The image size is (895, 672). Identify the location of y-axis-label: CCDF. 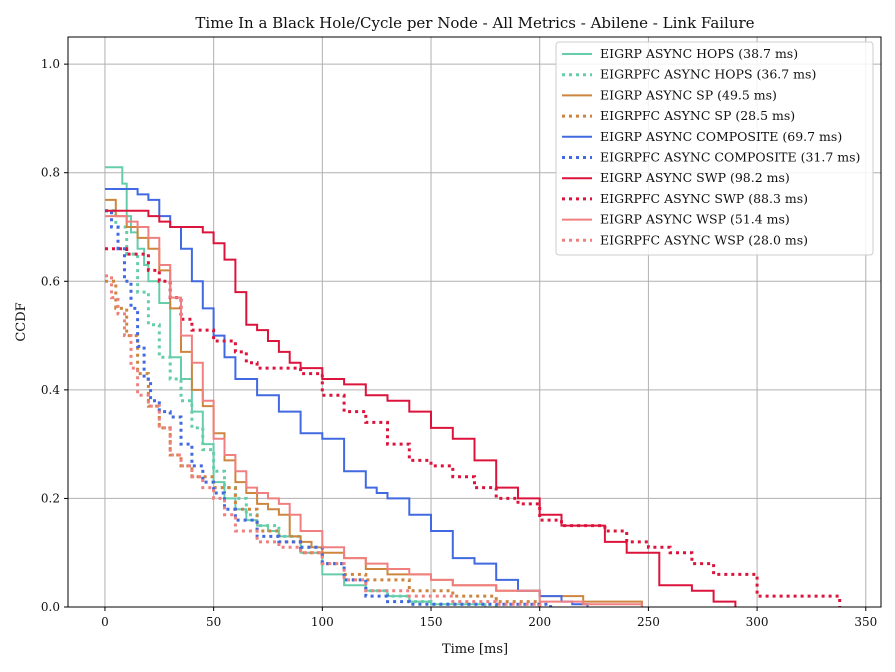
(21, 321).